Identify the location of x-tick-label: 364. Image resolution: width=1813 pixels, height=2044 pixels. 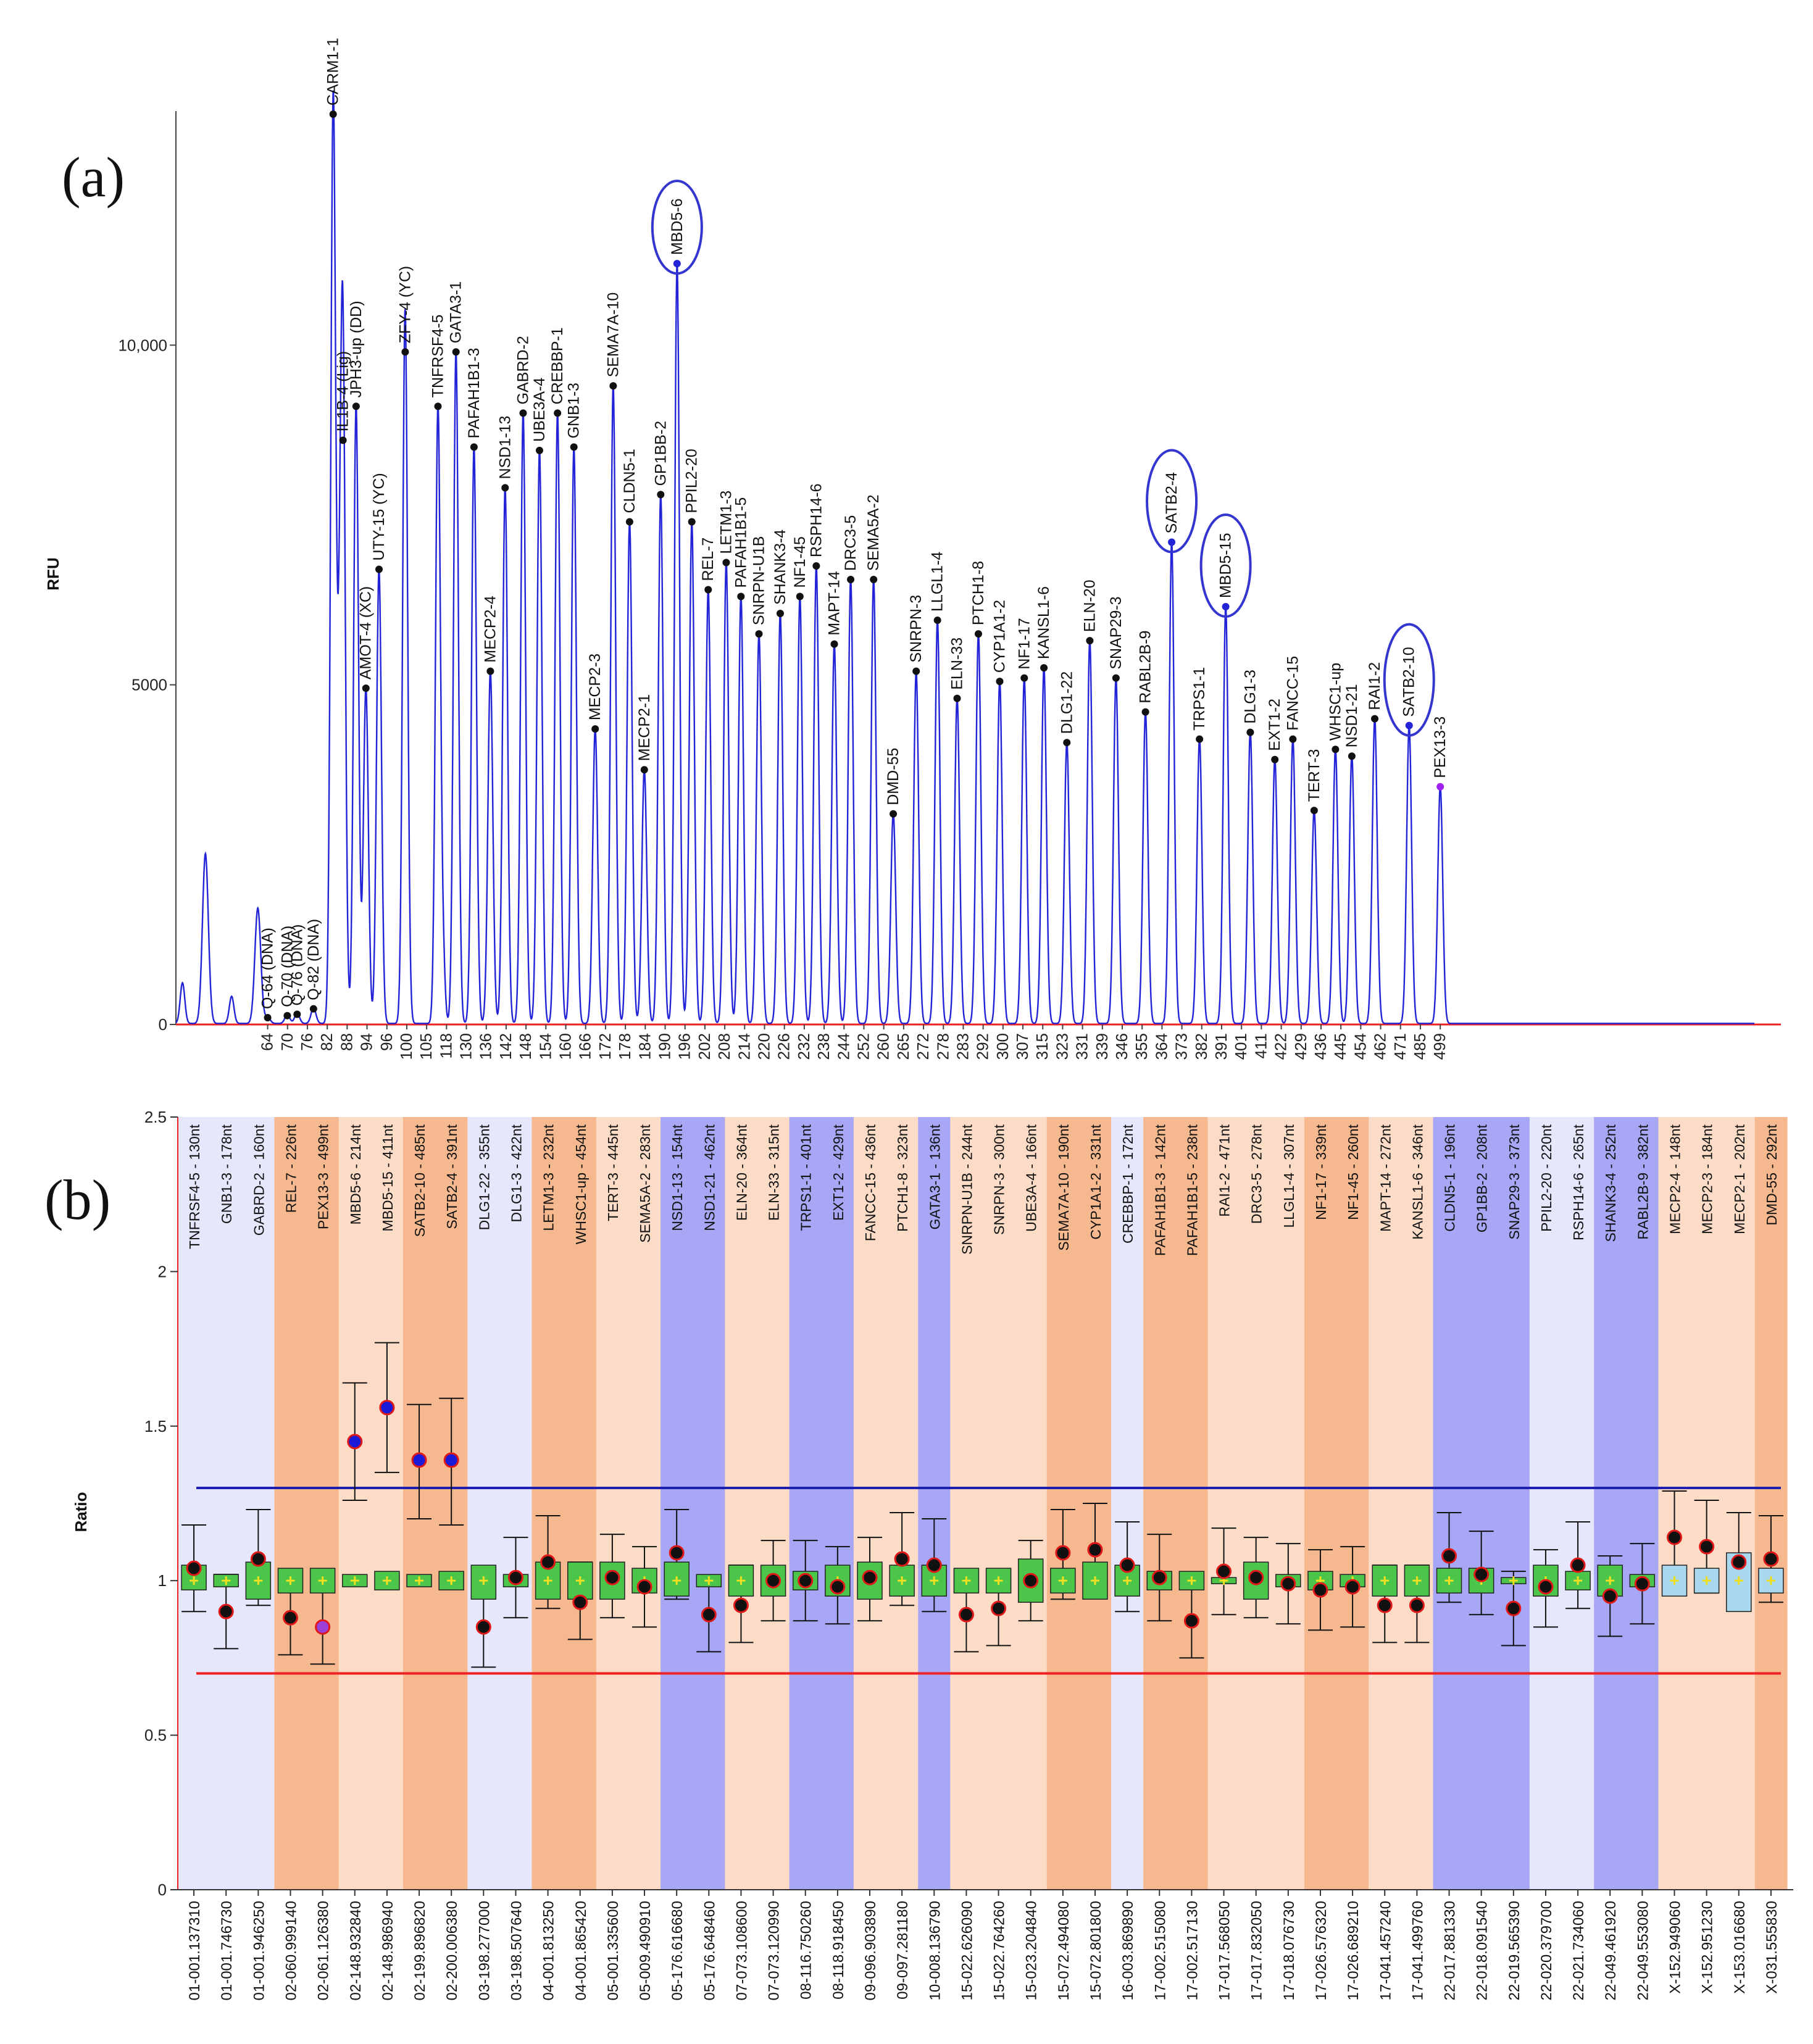
(1161, 1046).